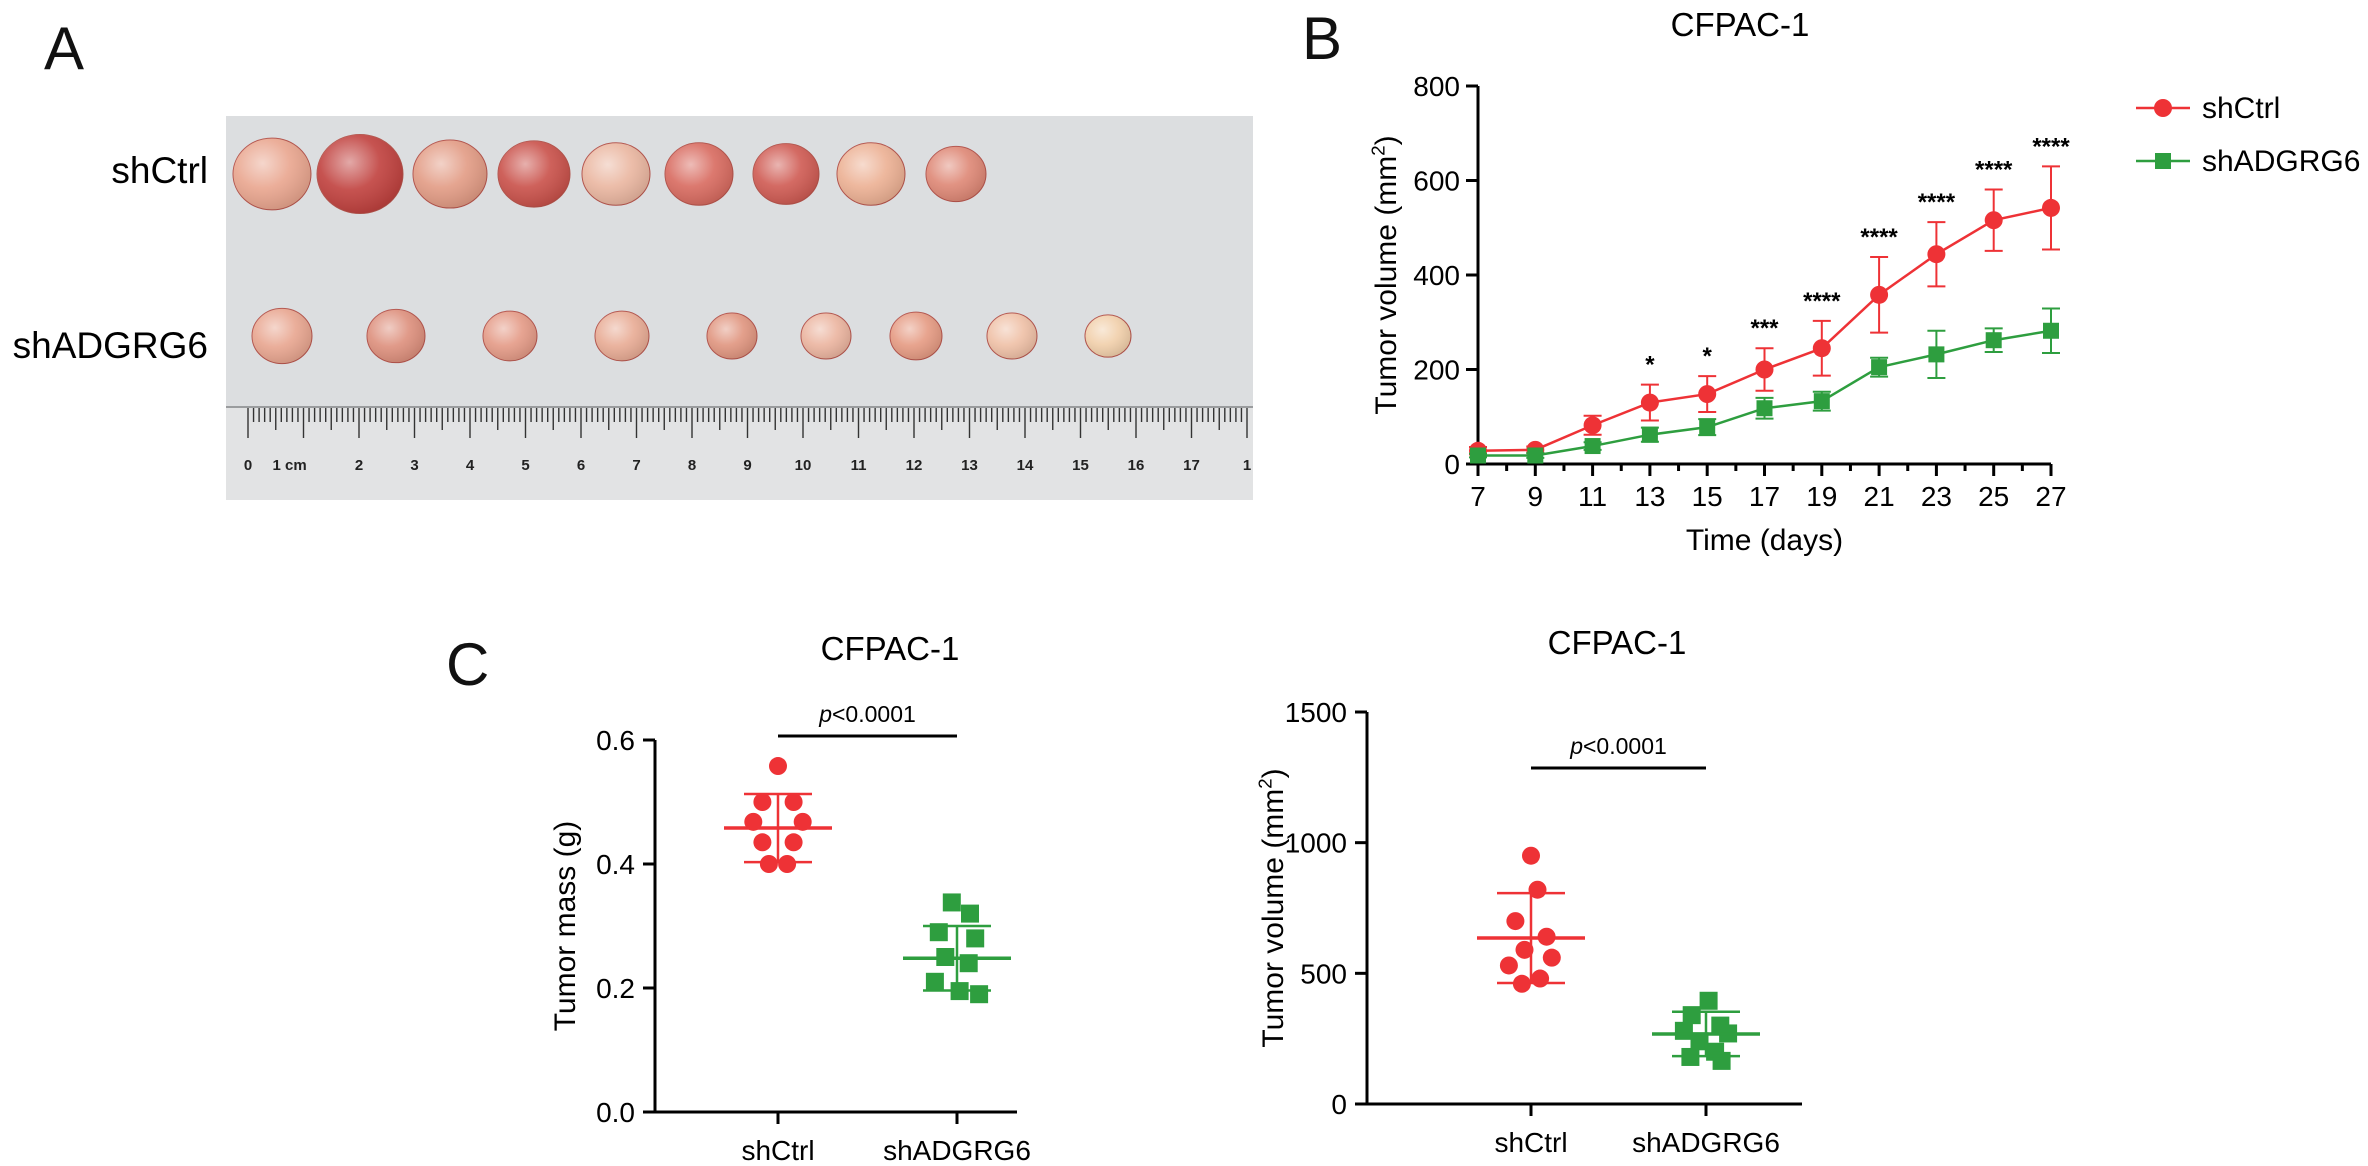 Image resolution: width=2368 pixels, height=1166 pixels. What do you see at coordinates (1436, 275) in the screenshot?
I see `y-tick-label: 400` at bounding box center [1436, 275].